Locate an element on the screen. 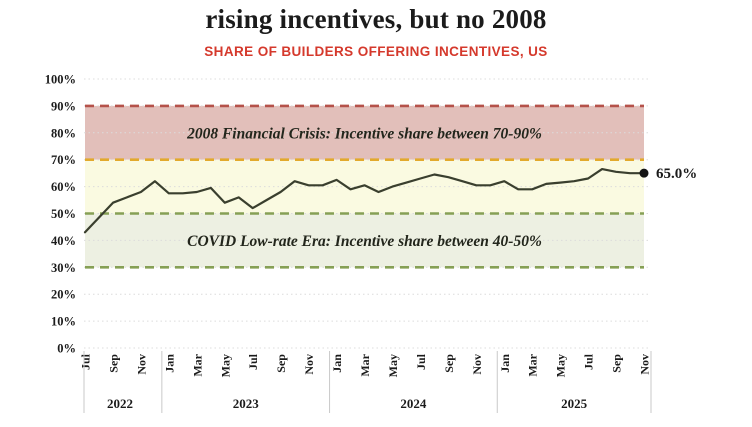  x-tick-Nov-16: Nov is located at coordinates (309, 364).